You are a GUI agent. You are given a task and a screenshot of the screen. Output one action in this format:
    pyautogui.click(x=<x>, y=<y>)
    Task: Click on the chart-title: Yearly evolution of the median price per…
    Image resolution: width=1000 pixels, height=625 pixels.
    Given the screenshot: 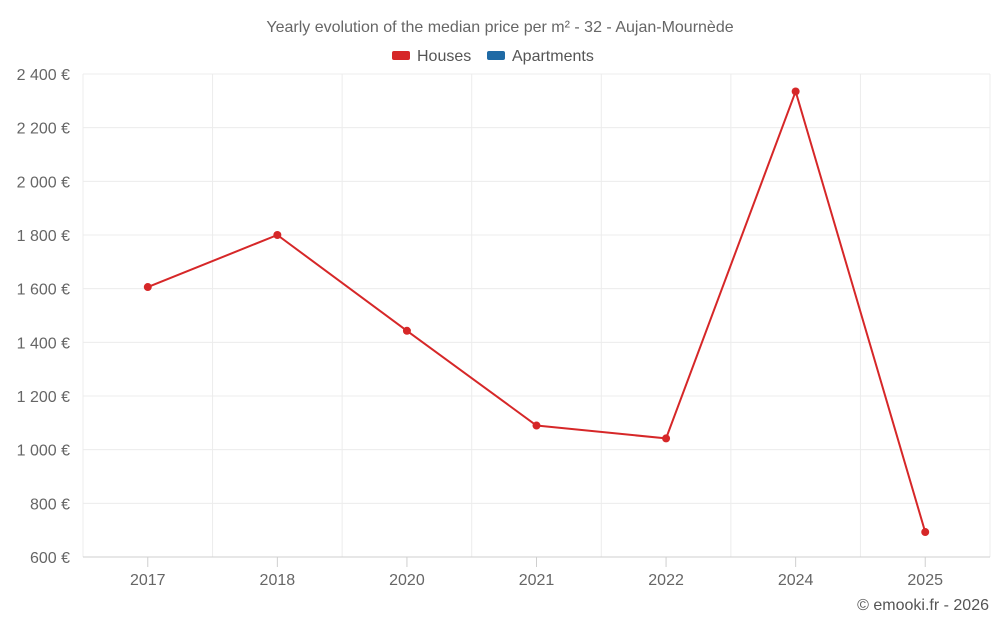 What is the action you would take?
    pyautogui.click(x=499, y=27)
    